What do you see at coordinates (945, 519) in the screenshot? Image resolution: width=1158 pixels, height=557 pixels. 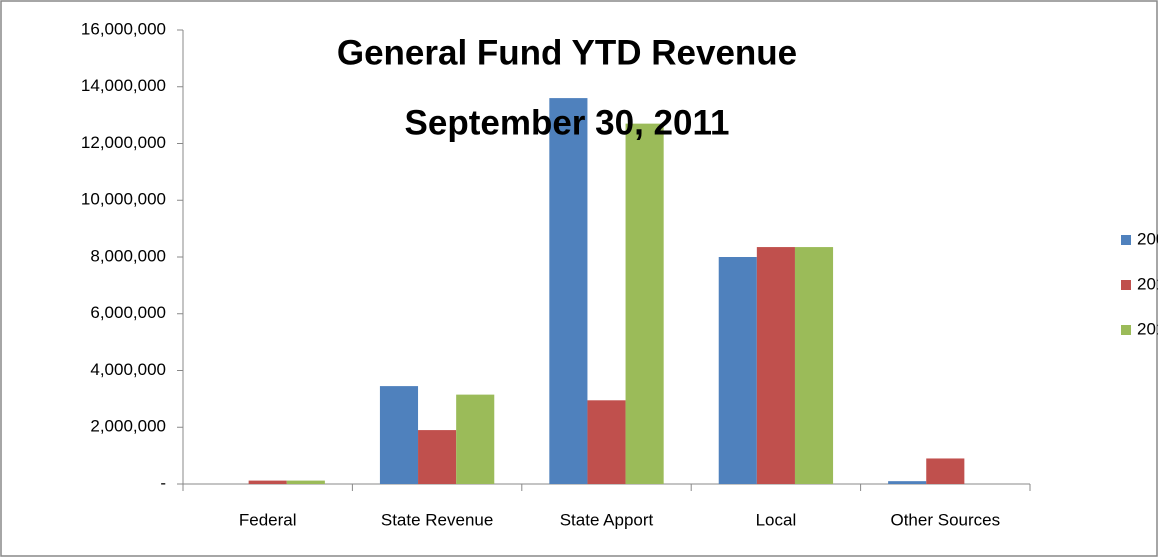 I see `x-tick-label: Other Sources` at bounding box center [945, 519].